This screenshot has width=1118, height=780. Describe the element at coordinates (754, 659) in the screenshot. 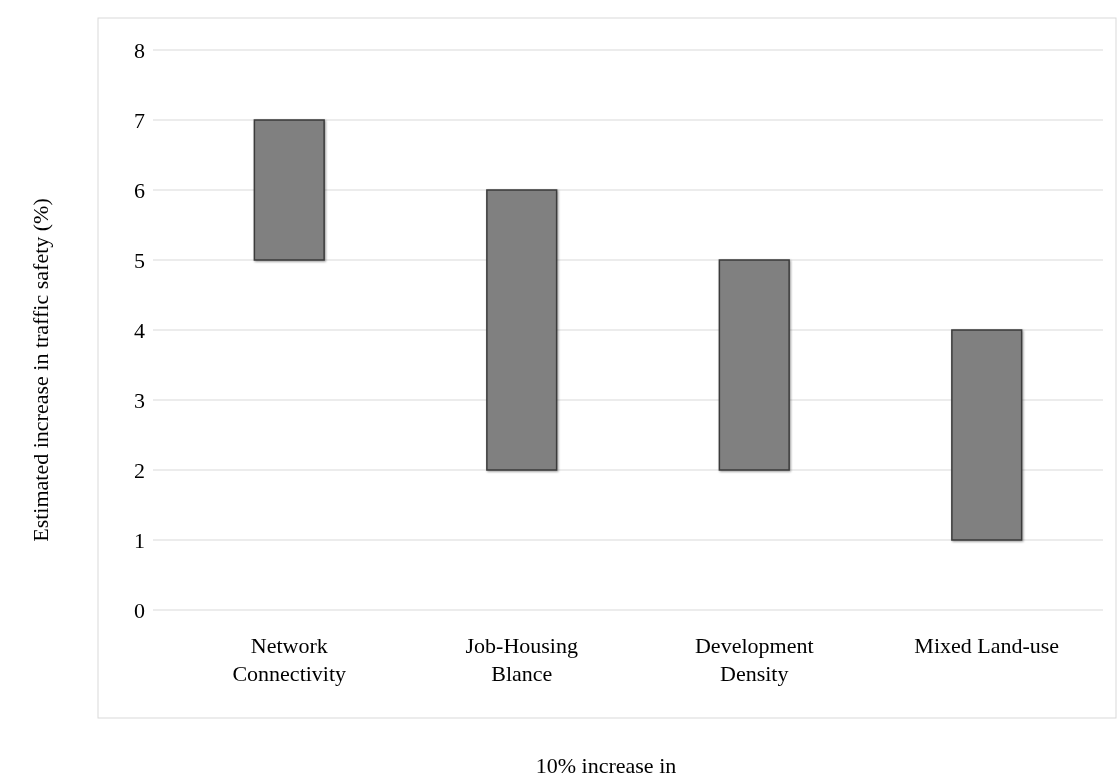

I see `x-tick-label: Development Density` at that location.